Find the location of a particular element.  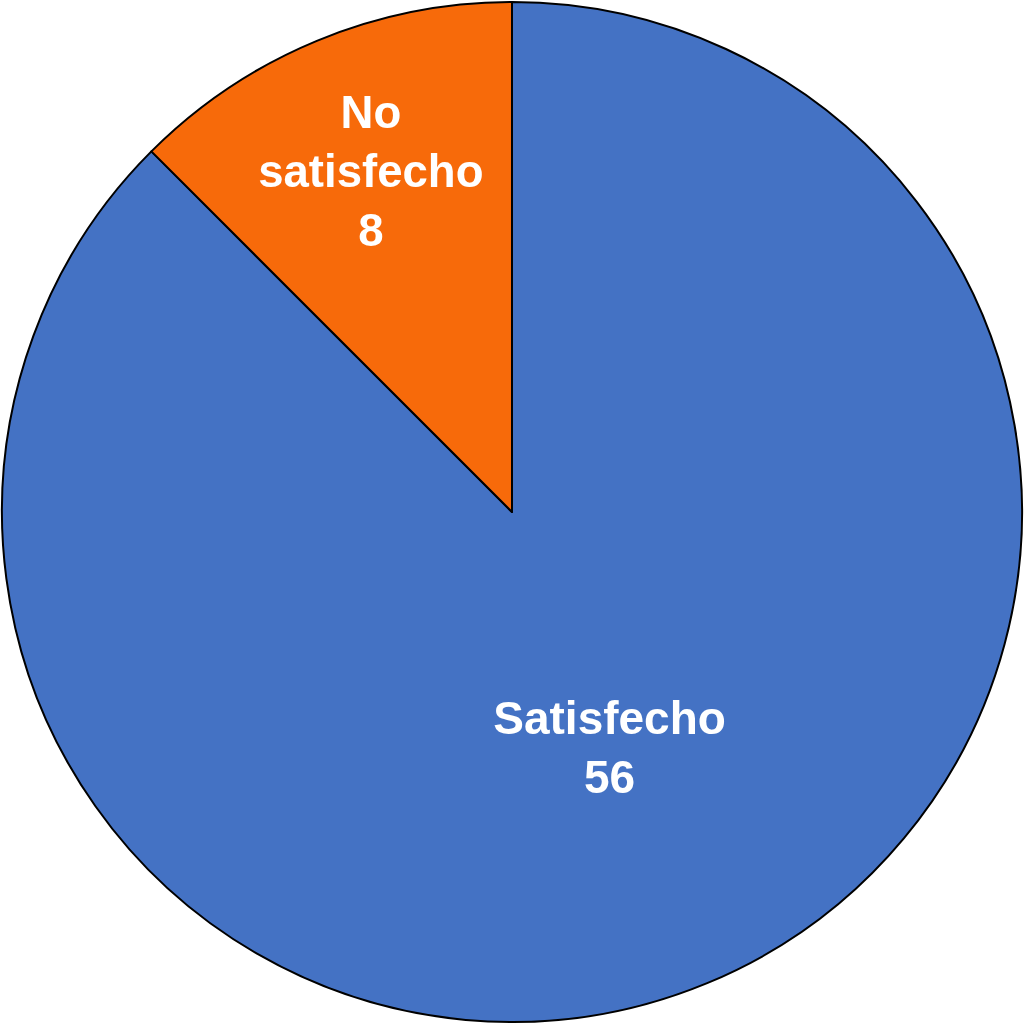

data-label: 56 is located at coordinates (610, 777).